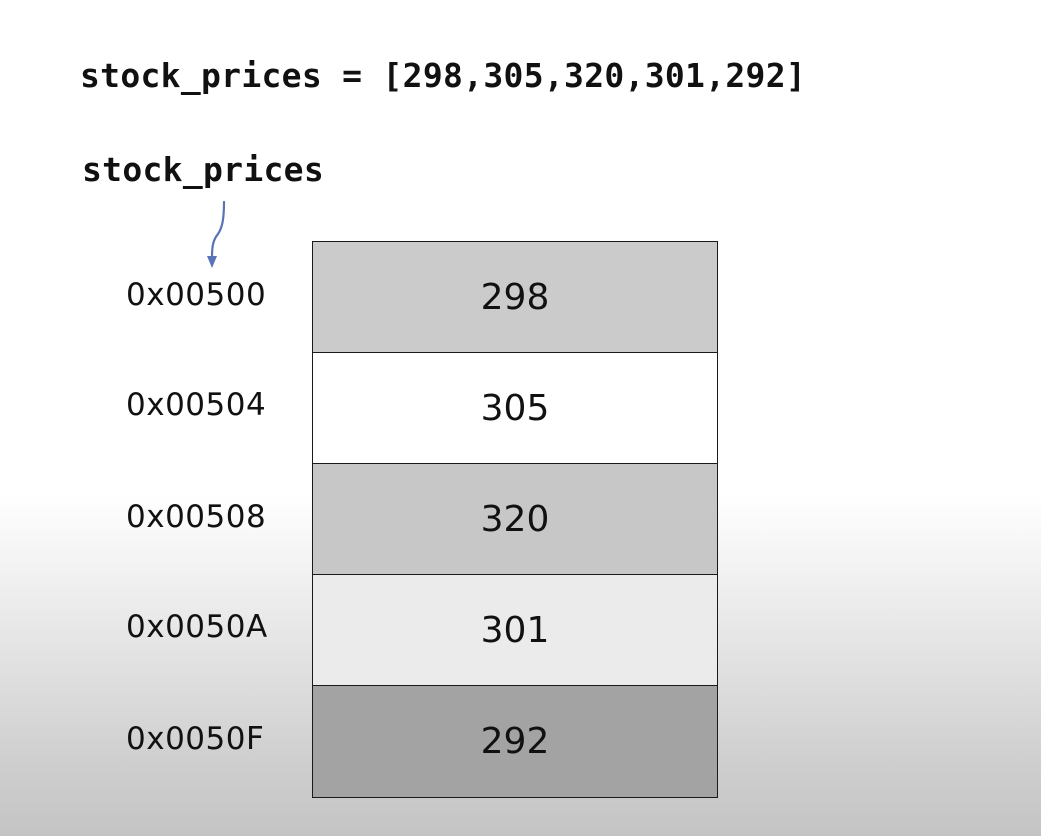 This screenshot has width=1041, height=836. What do you see at coordinates (212, 262) in the screenshot?
I see `pointer-arrow-head` at bounding box center [212, 262].